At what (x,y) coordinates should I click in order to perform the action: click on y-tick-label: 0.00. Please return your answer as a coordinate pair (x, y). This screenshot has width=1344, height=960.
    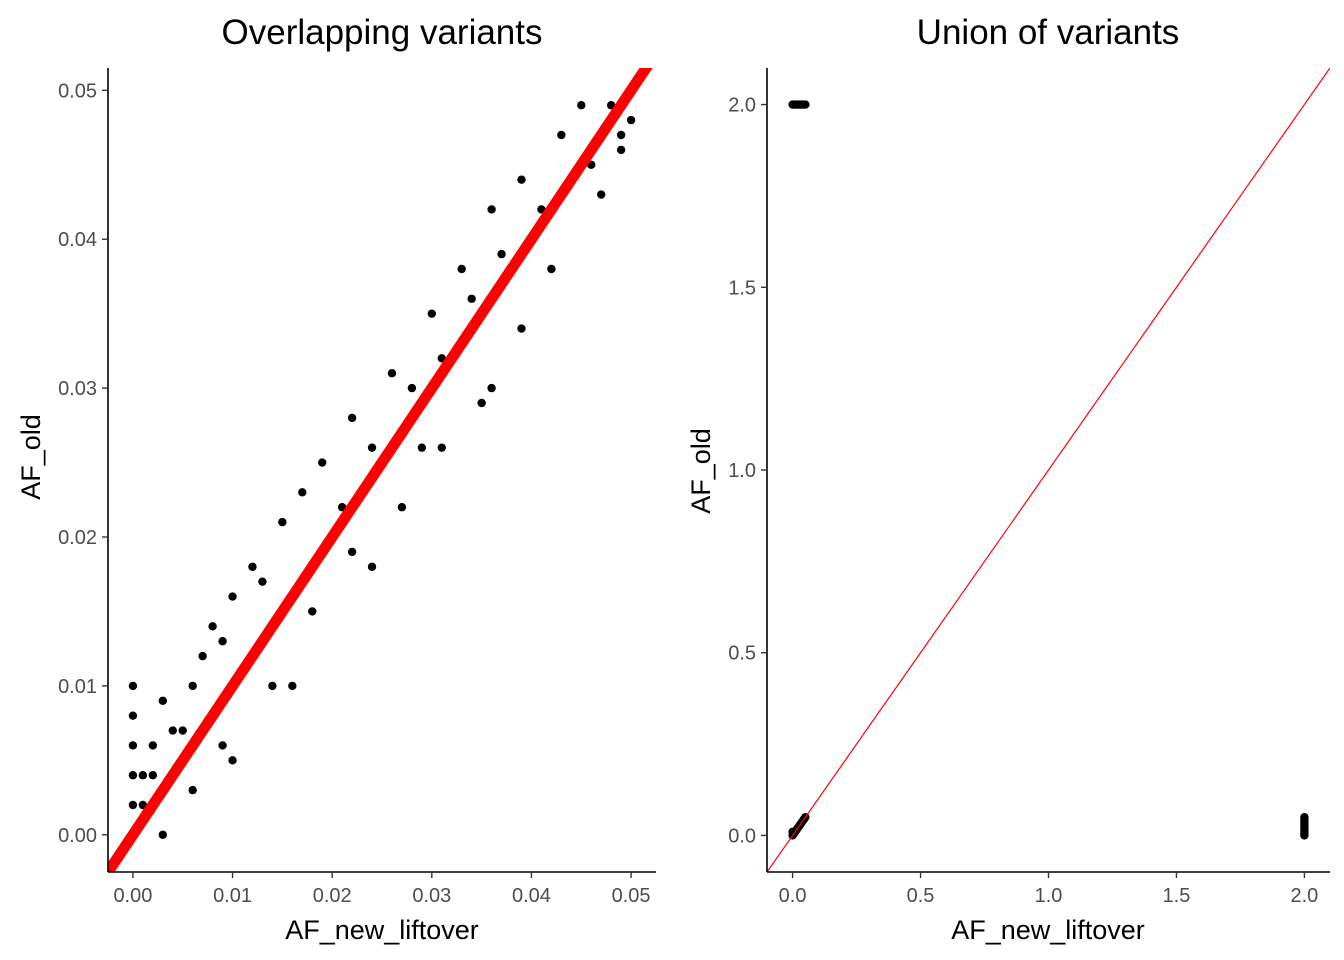
    Looking at the image, I should click on (77, 836).